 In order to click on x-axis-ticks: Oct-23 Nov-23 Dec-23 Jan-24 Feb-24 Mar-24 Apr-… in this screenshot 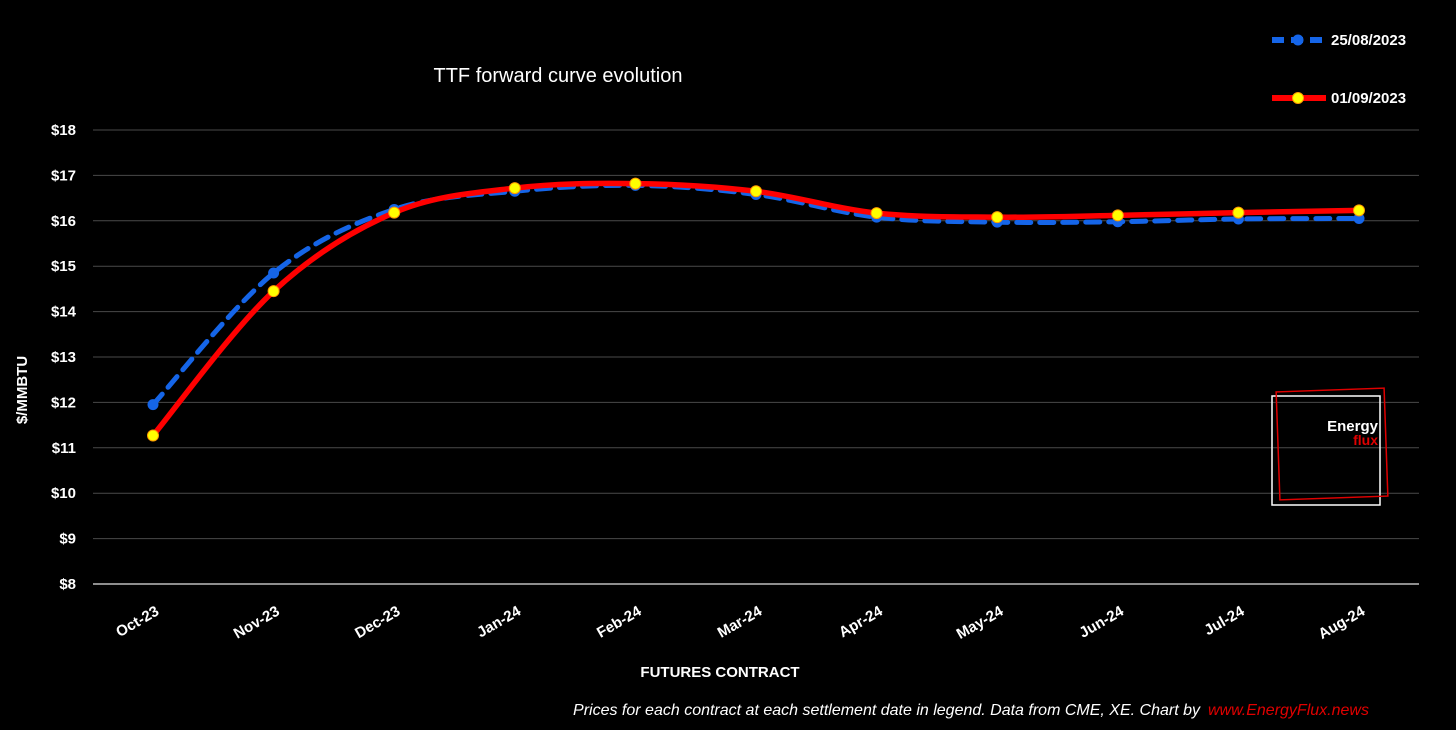, I will do `click(740, 622)`.